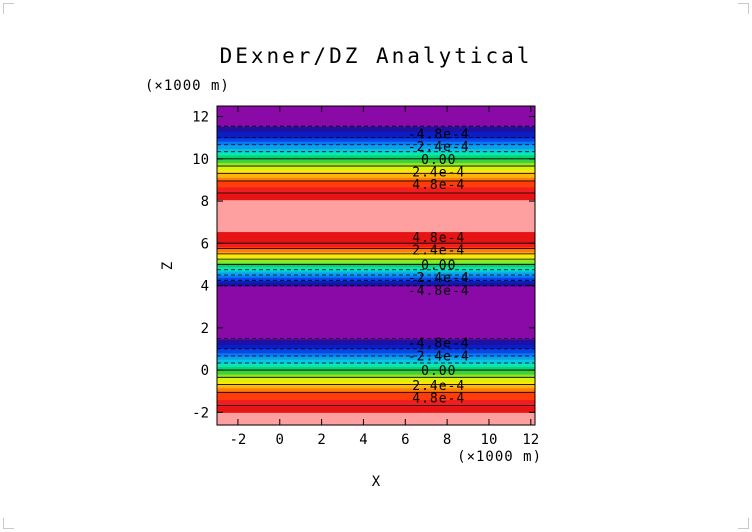 The width and height of the screenshot is (752, 532). I want to click on x-tick-label: 2, so click(321, 440).